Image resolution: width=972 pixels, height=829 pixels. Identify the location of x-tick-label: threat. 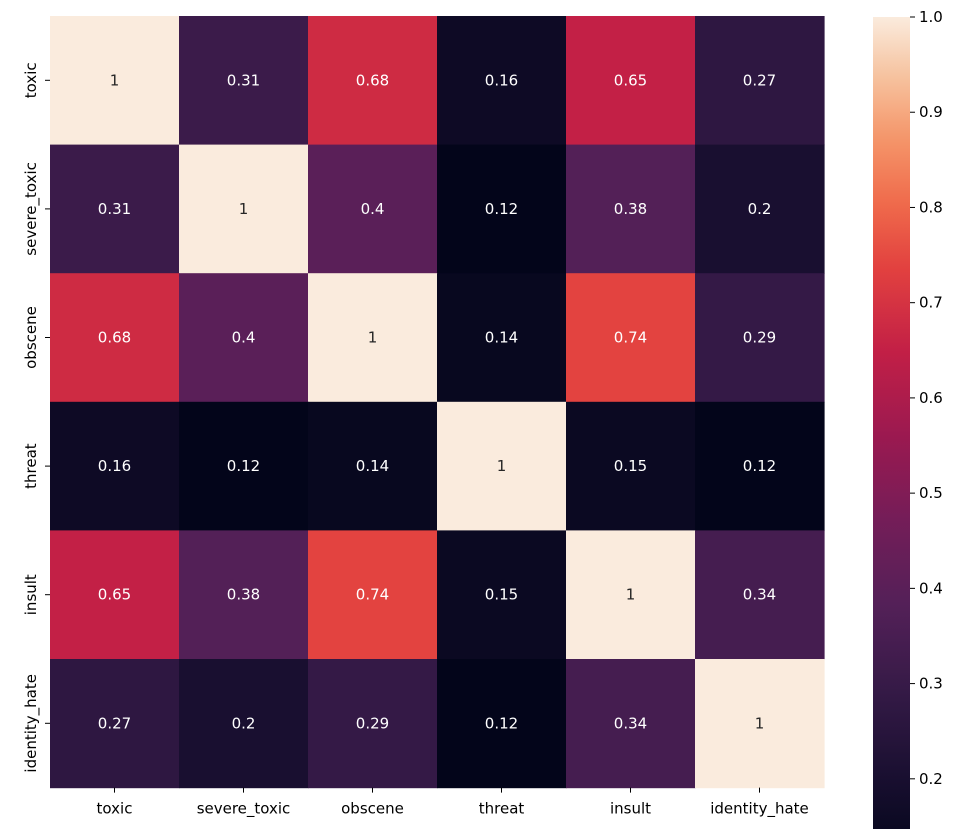
(502, 809).